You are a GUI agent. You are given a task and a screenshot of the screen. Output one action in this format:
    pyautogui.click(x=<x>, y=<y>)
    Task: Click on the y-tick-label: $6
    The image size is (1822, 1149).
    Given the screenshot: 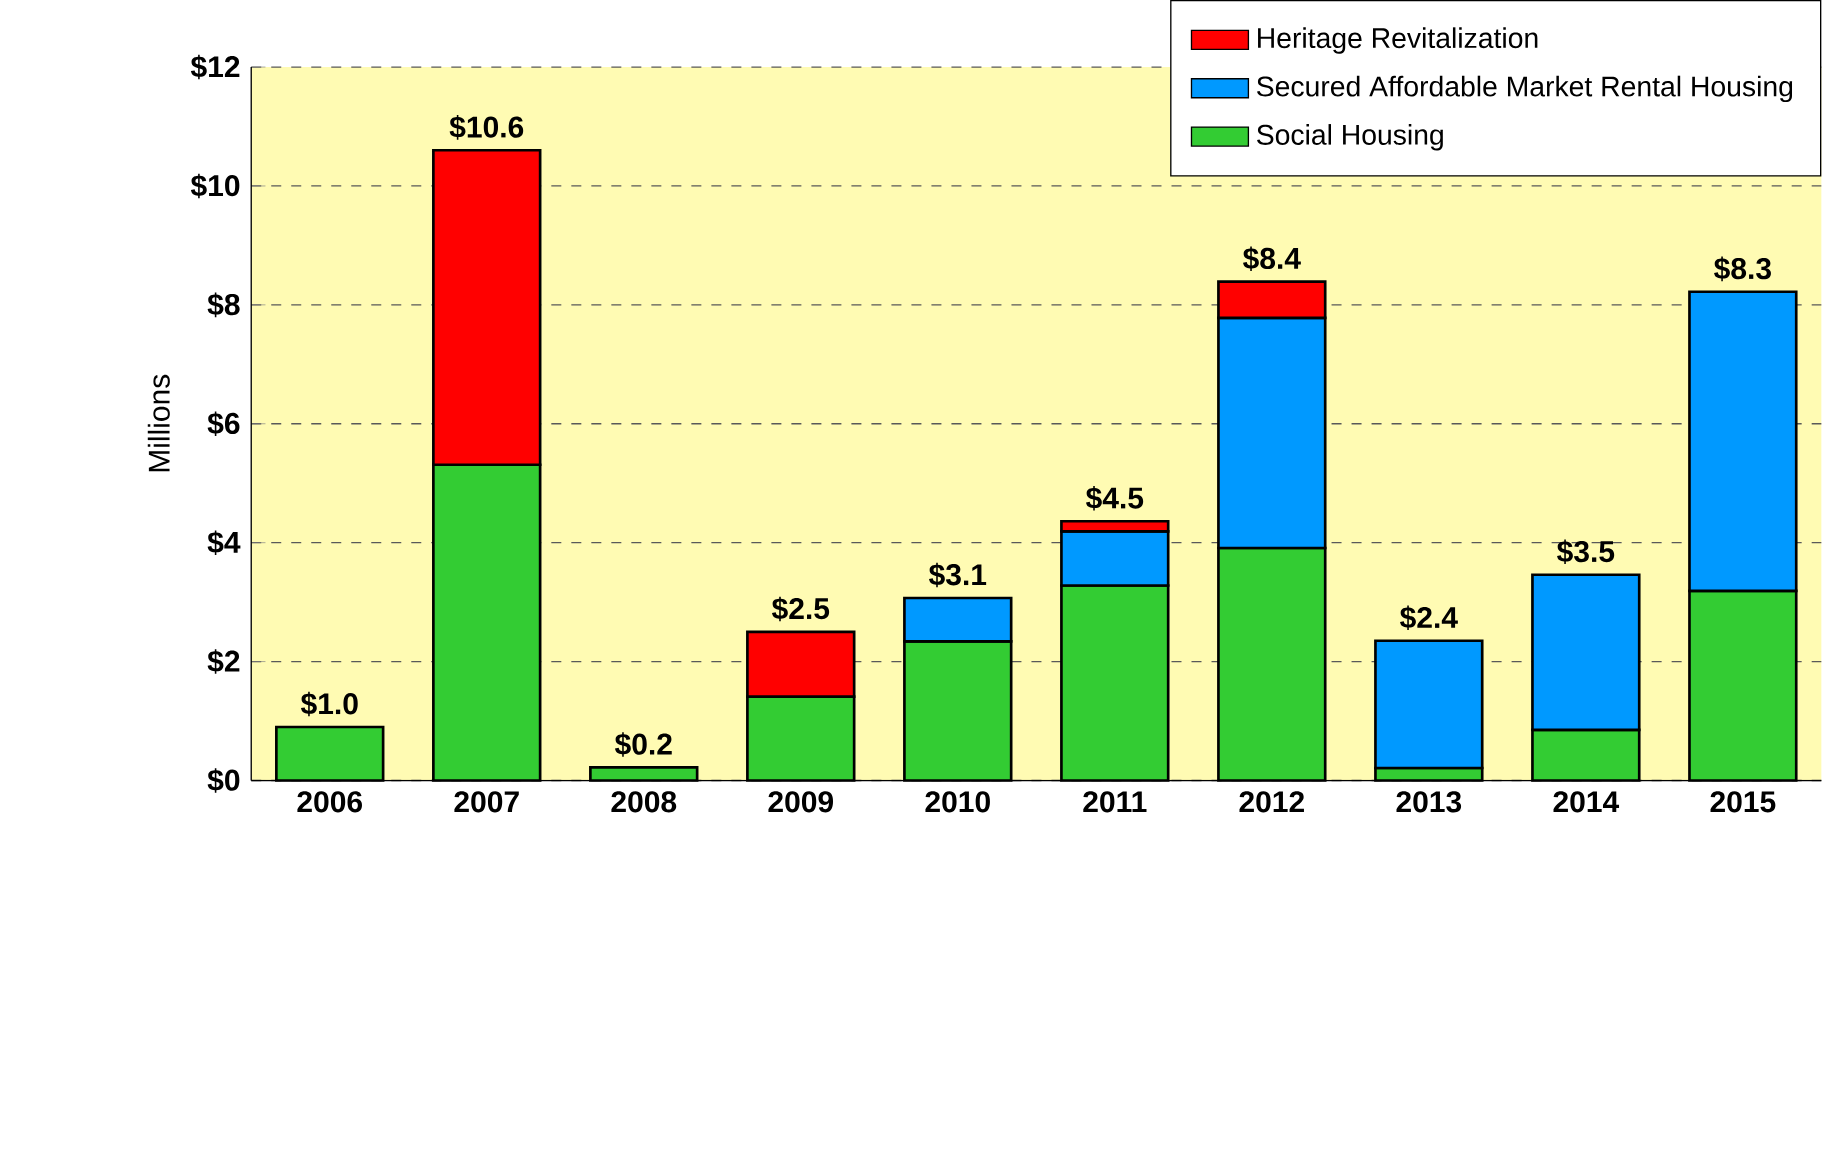 What is the action you would take?
    pyautogui.click(x=223, y=423)
    